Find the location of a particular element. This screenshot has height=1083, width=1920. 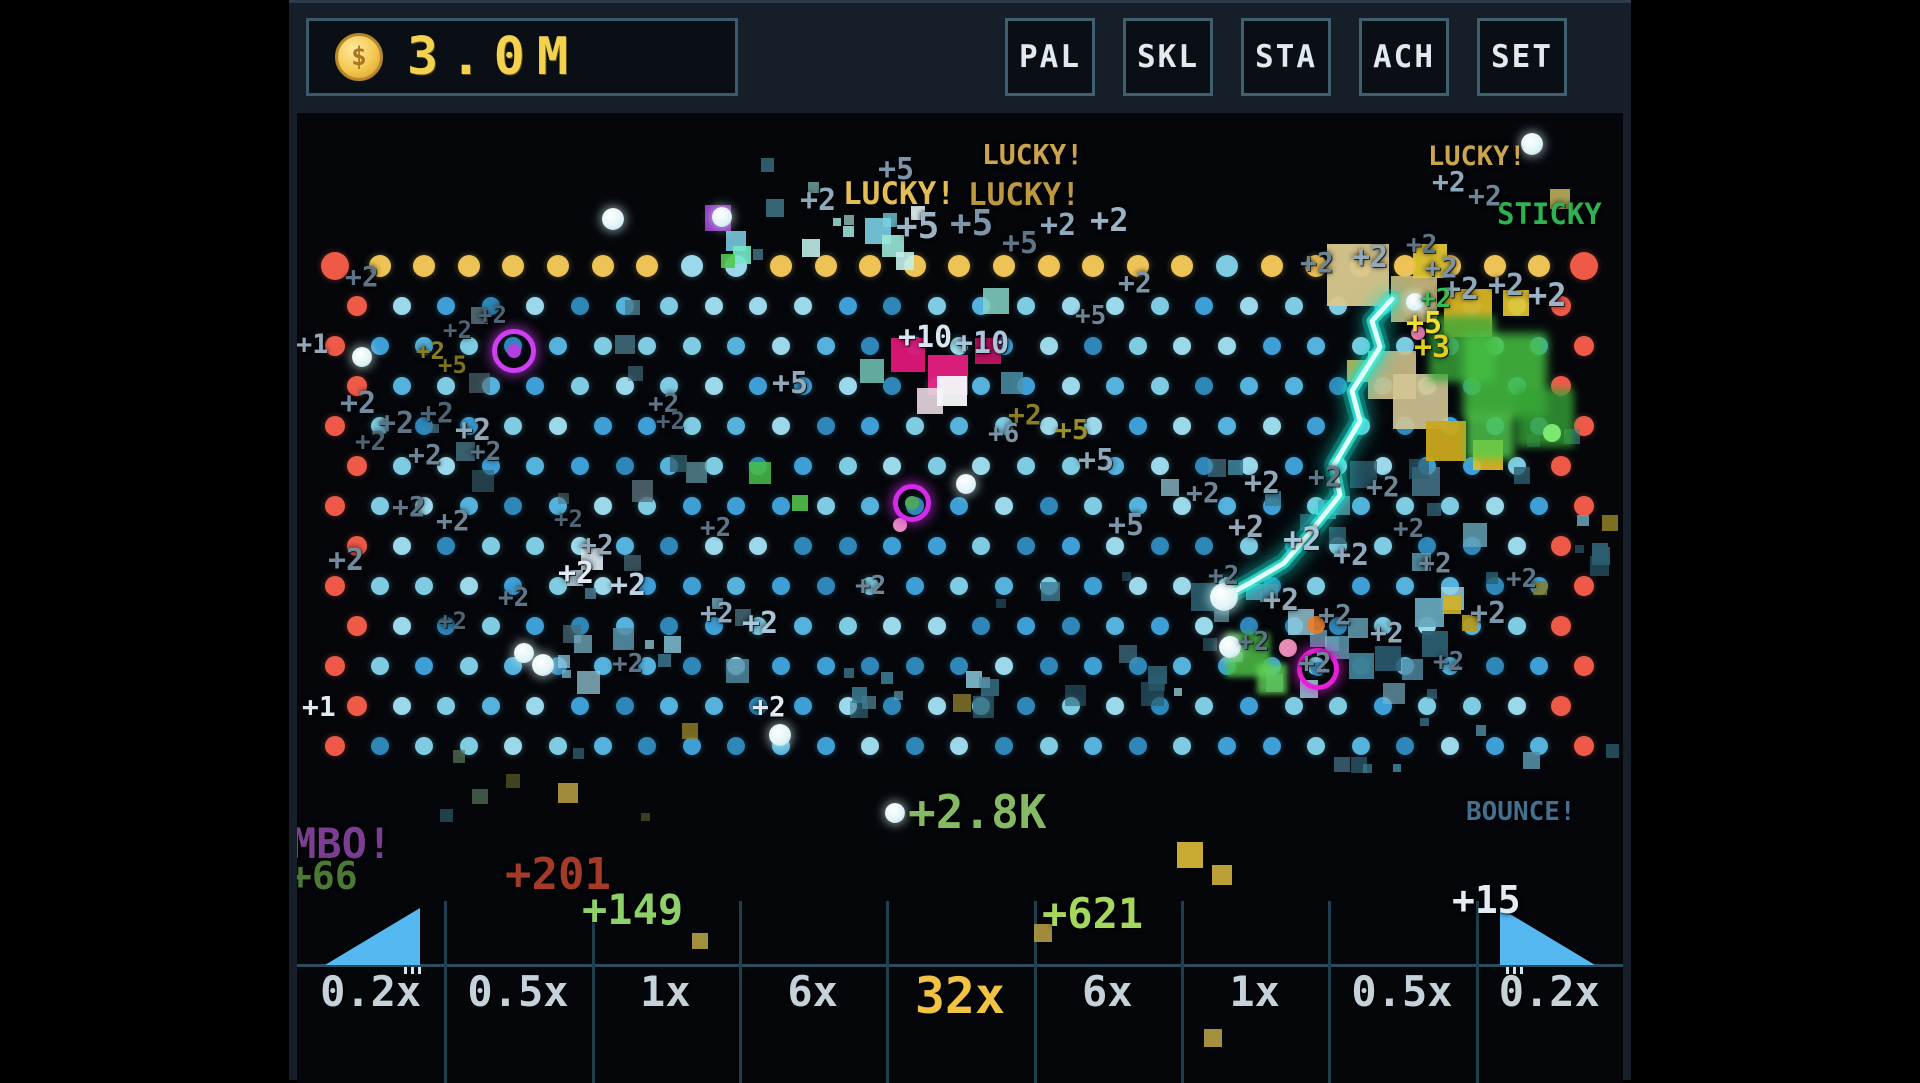

pal-button: PAL is located at coordinates (1050, 57).